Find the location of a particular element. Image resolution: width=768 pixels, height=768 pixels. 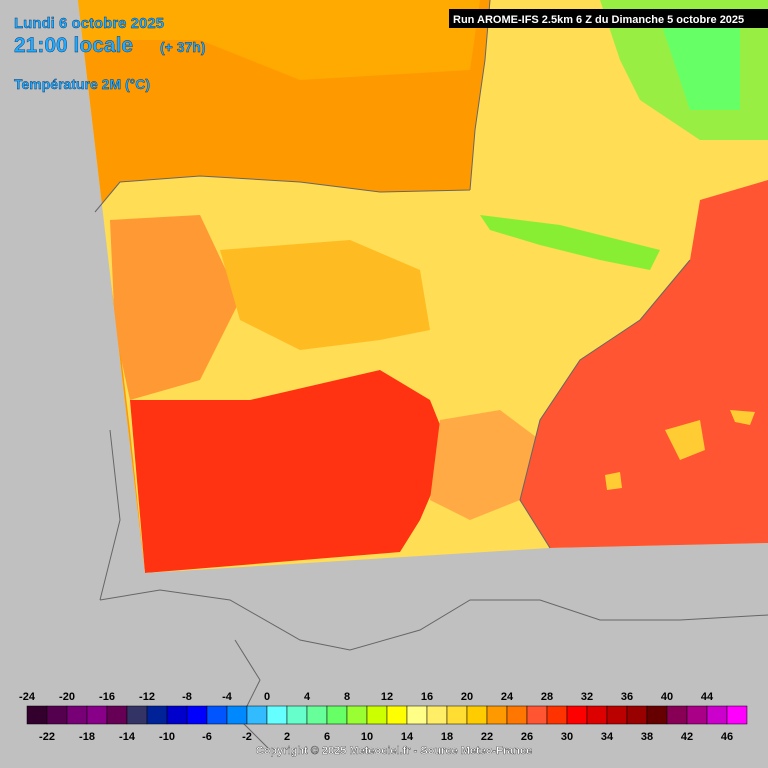

legend-label: 0 is located at coordinates (267, 697).